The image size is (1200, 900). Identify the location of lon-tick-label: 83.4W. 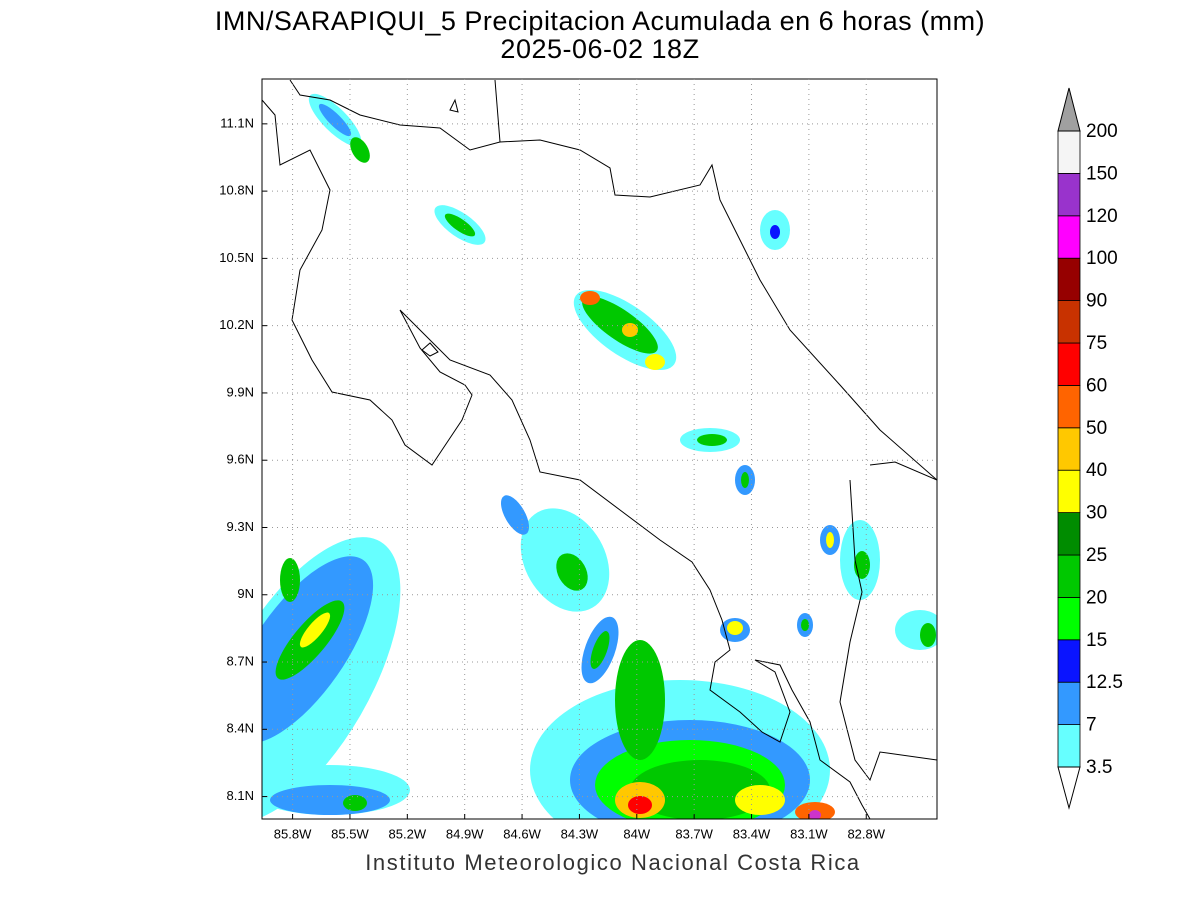
(752, 833).